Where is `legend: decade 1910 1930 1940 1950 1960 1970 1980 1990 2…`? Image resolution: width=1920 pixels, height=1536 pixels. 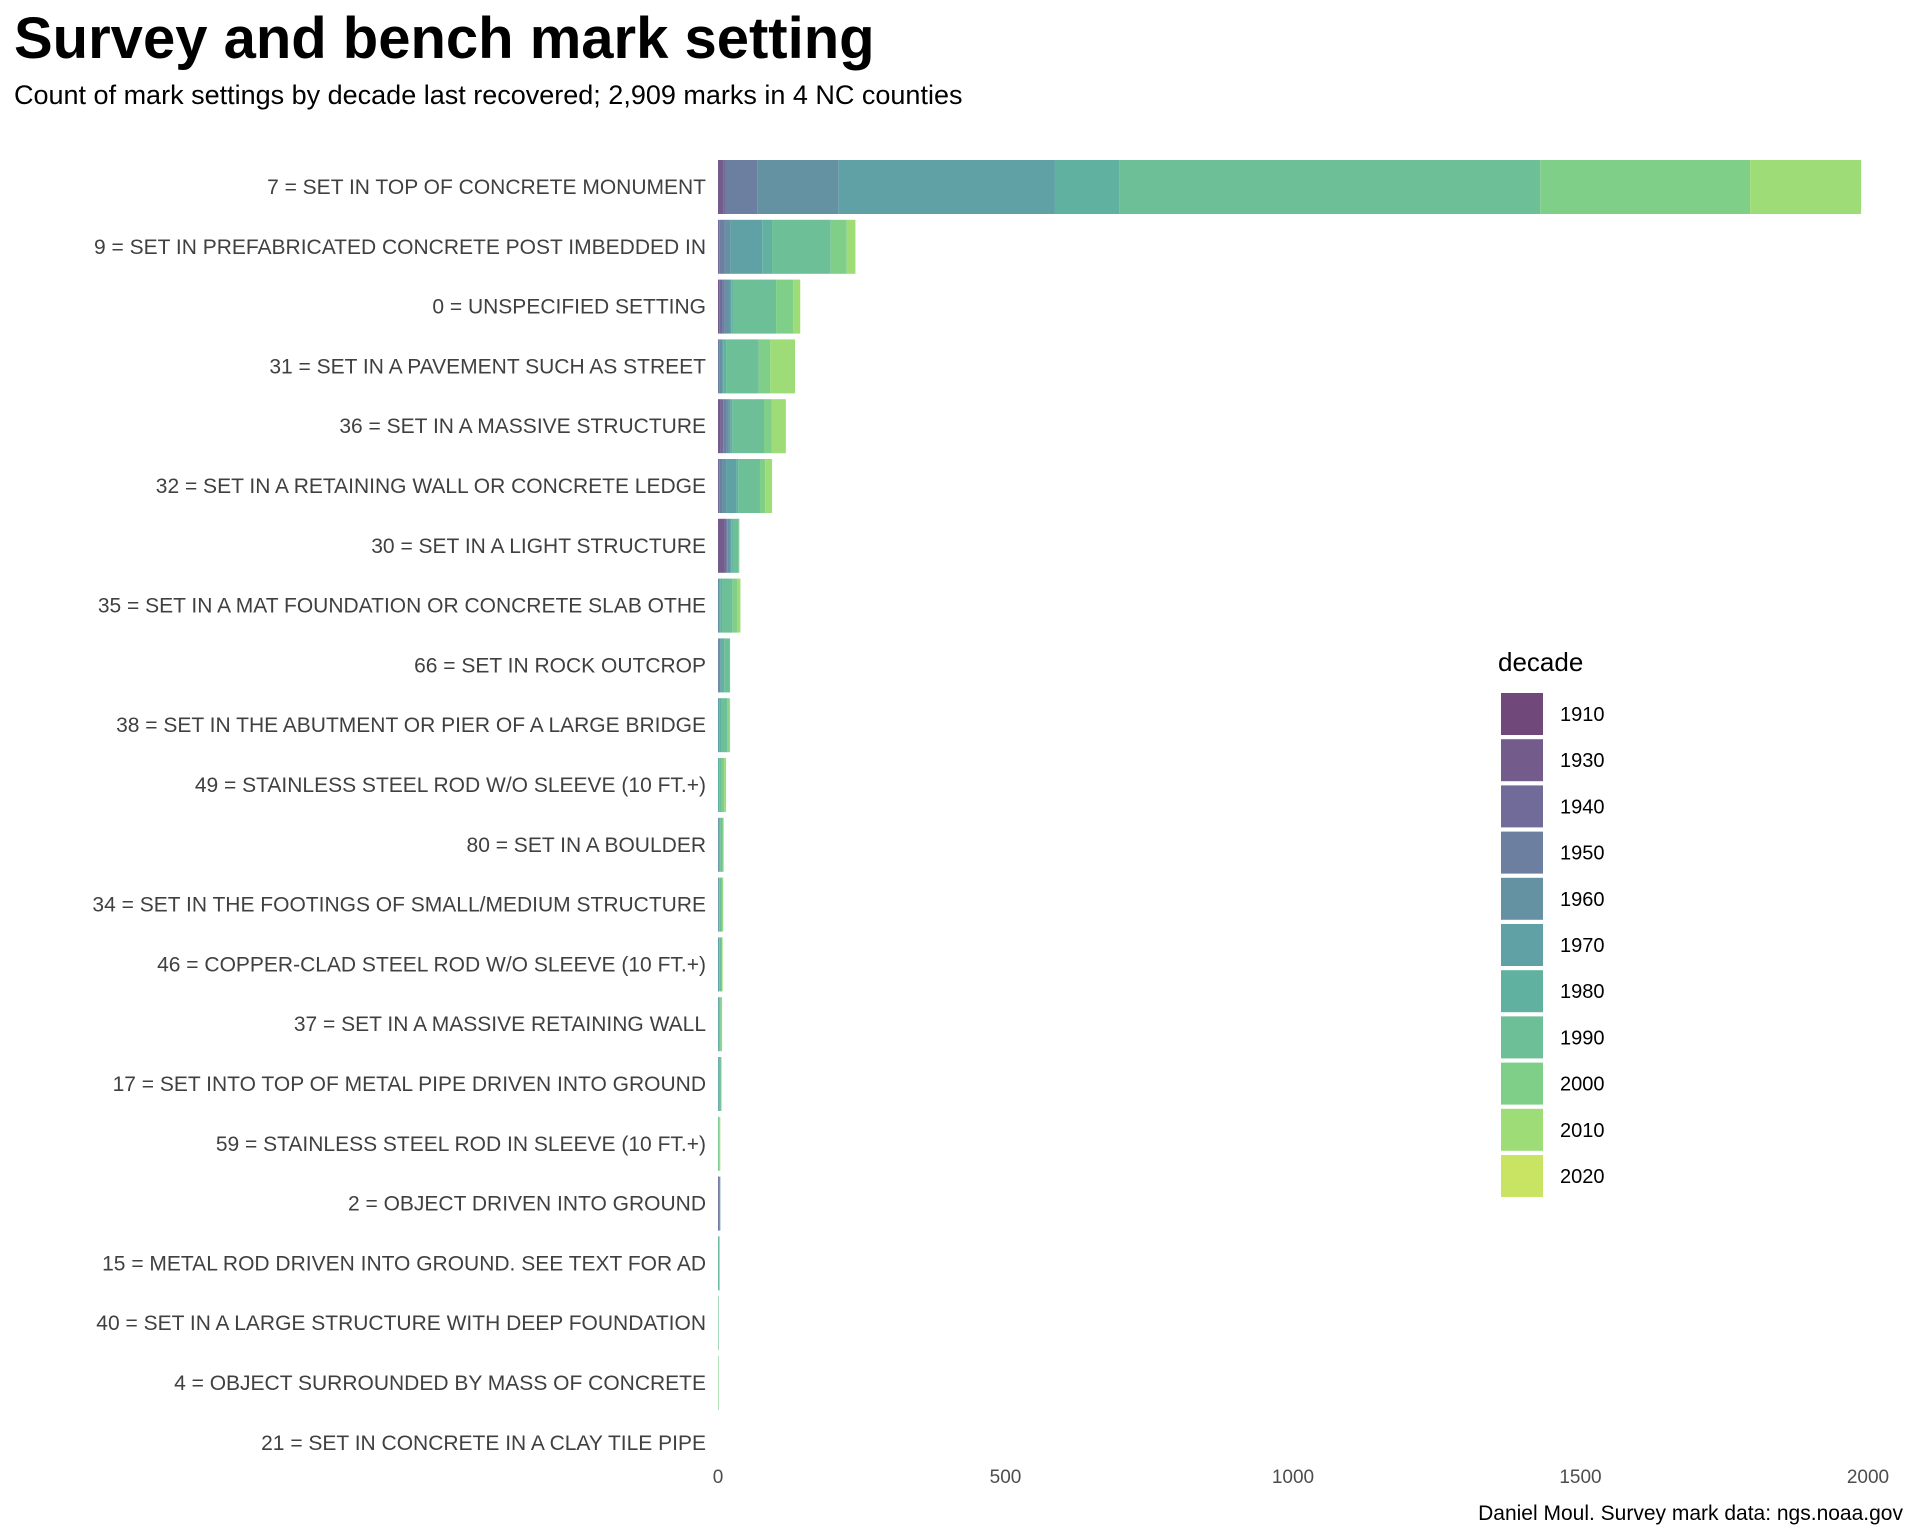
legend: decade 1910 1930 1940 1950 1960 1970 1980 1990 2… is located at coordinates (1551, 922).